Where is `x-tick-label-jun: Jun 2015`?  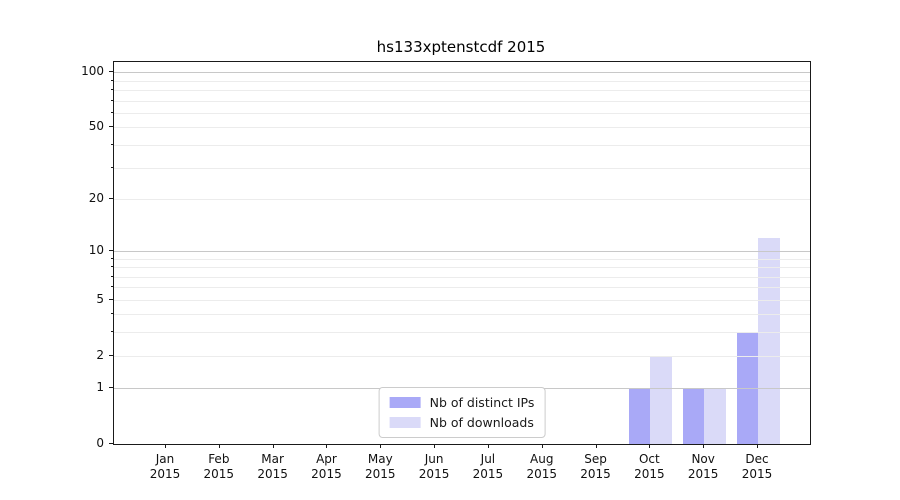
x-tick-label-jun: Jun 2015 is located at coordinates (434, 467).